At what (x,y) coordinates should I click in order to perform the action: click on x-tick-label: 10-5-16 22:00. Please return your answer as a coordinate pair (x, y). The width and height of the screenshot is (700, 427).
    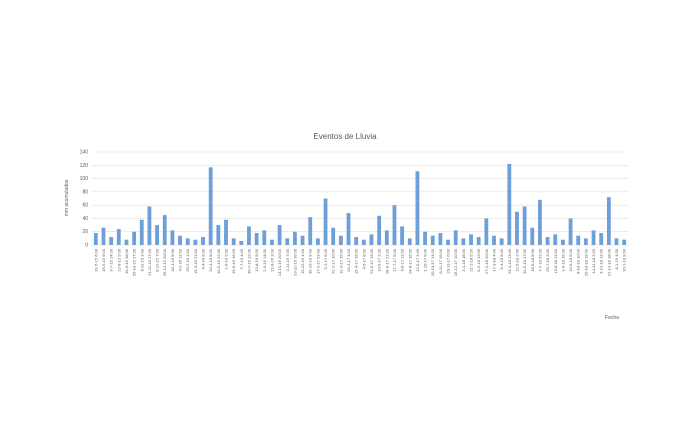
    Looking at the image, I should click on (218, 261).